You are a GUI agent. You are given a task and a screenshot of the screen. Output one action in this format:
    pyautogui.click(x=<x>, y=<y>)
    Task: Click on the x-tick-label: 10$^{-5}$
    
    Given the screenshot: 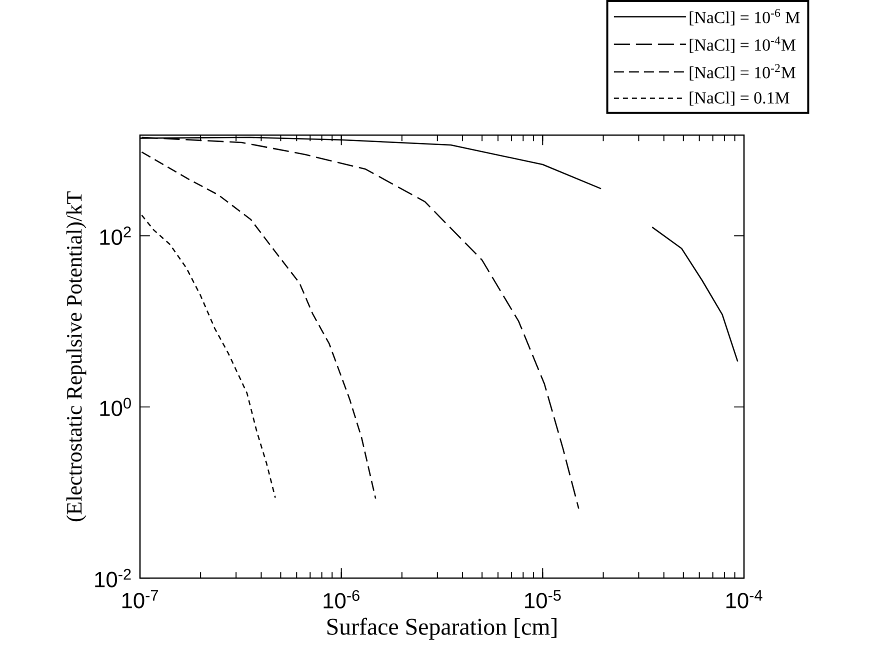 What is the action you would take?
    pyautogui.click(x=543, y=599)
    